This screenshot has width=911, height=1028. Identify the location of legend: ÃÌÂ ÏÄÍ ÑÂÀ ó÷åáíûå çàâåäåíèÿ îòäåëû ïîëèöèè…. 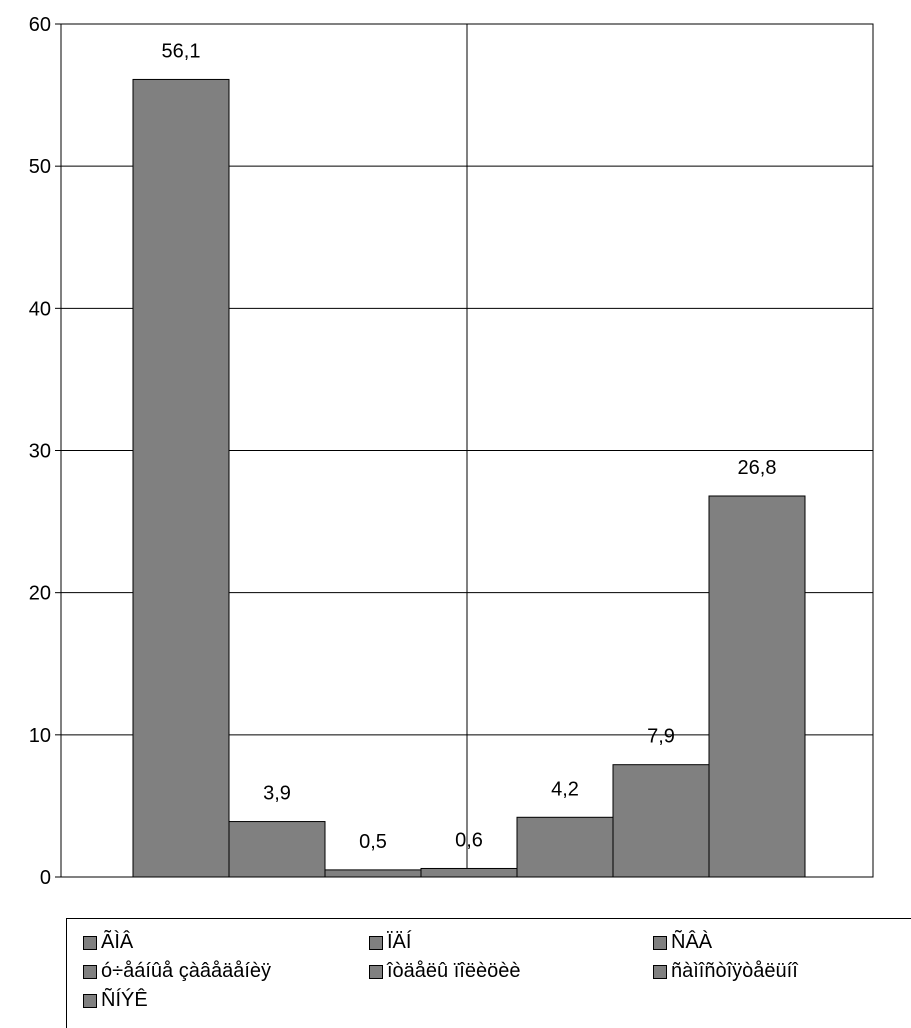
(488, 973).